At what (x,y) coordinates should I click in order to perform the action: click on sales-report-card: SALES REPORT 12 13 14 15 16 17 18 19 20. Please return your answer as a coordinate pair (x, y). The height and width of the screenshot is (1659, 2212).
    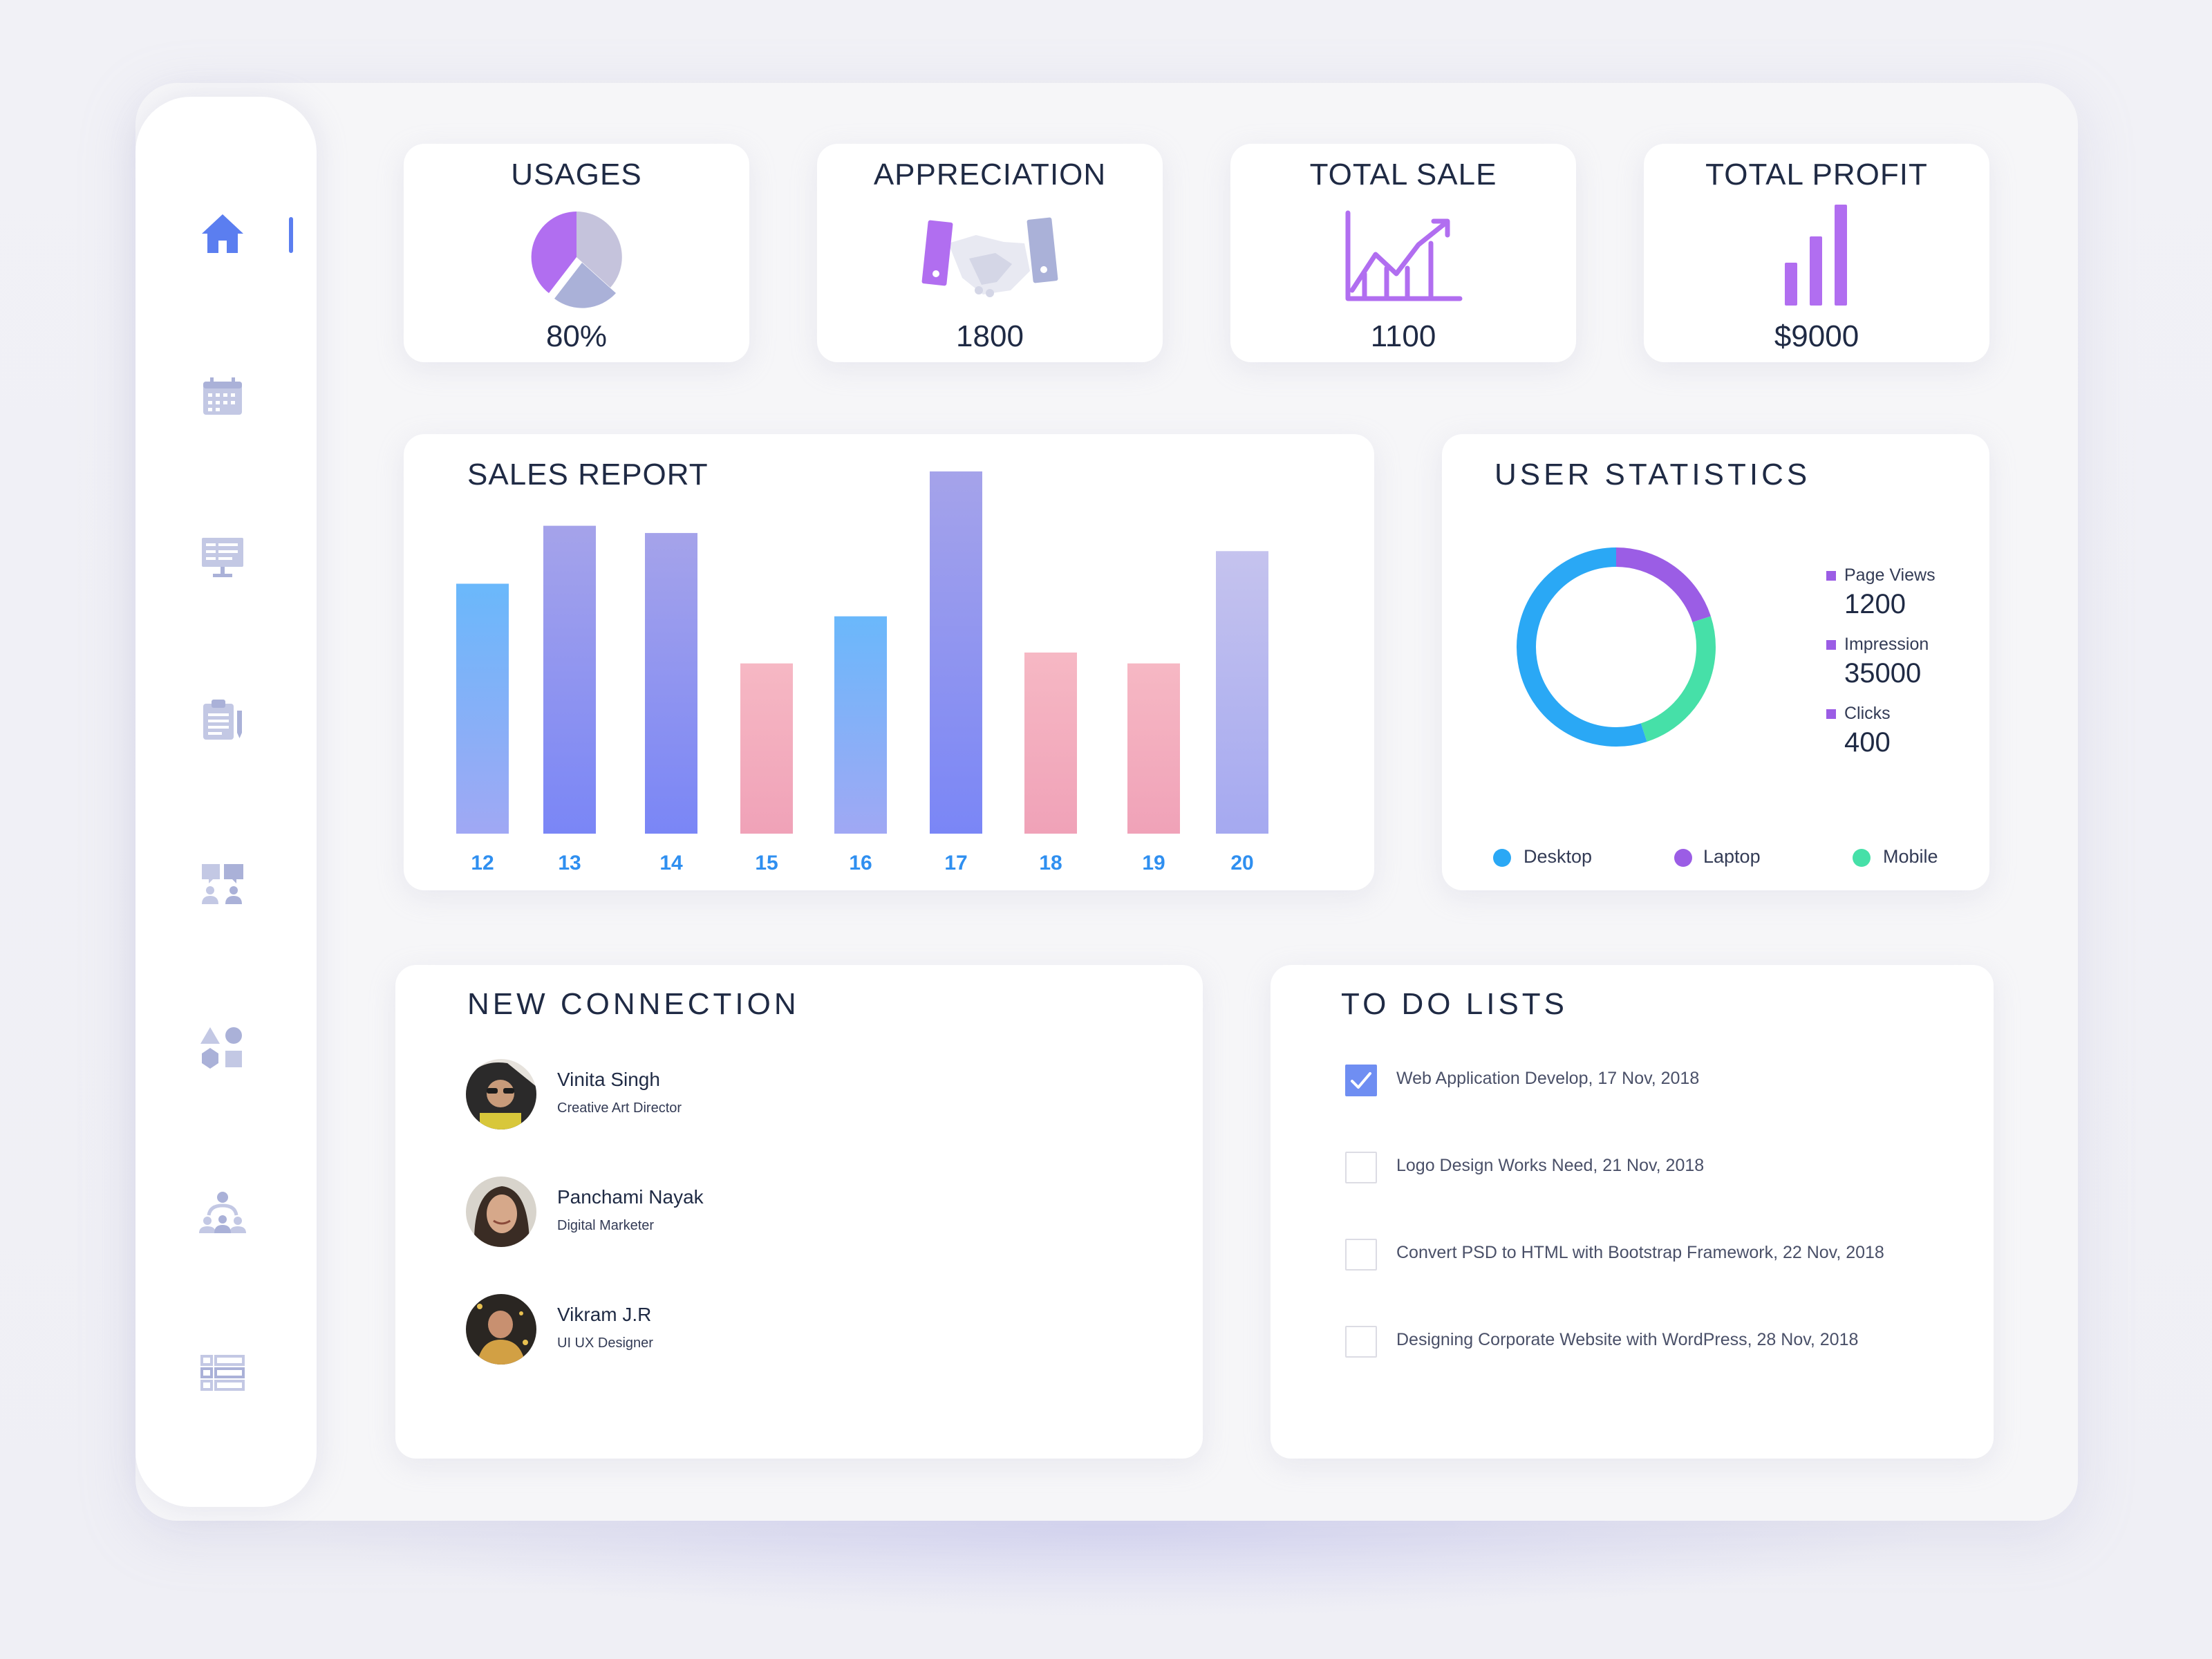
    Looking at the image, I should click on (889, 662).